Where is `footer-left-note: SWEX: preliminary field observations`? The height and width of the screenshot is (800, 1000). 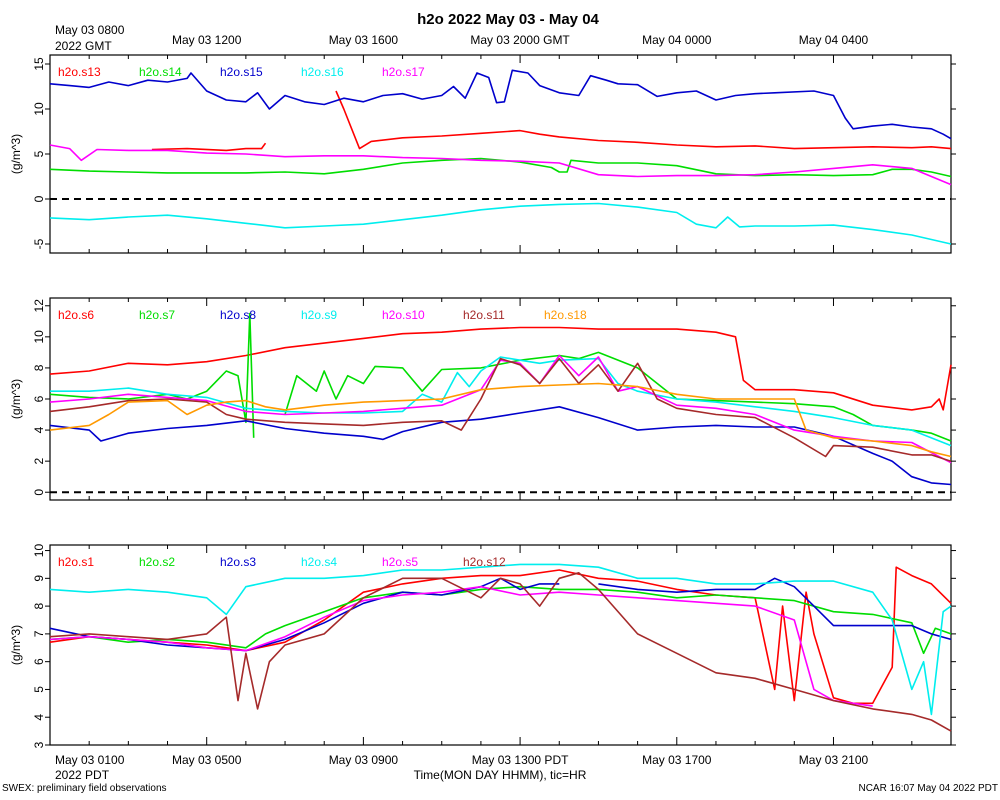
footer-left-note: SWEX: preliminary field observations is located at coordinates (84, 788).